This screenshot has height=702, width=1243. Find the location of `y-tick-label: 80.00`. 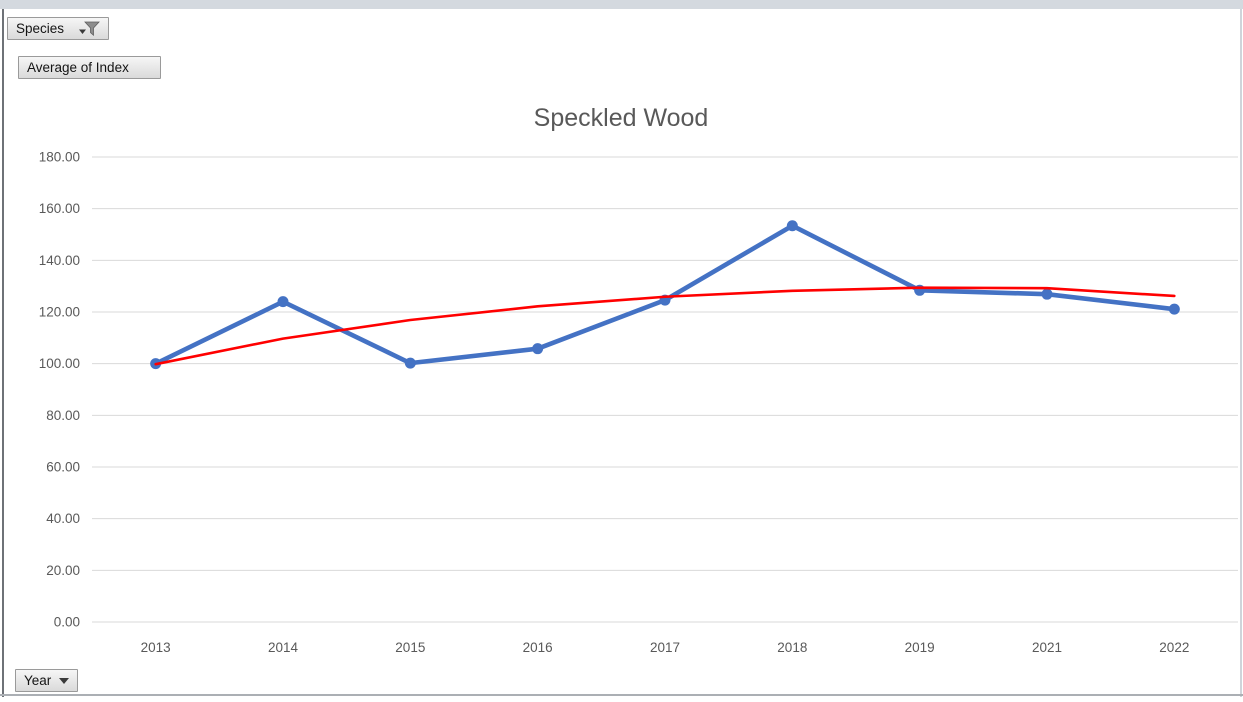

y-tick-label: 80.00 is located at coordinates (63, 415).